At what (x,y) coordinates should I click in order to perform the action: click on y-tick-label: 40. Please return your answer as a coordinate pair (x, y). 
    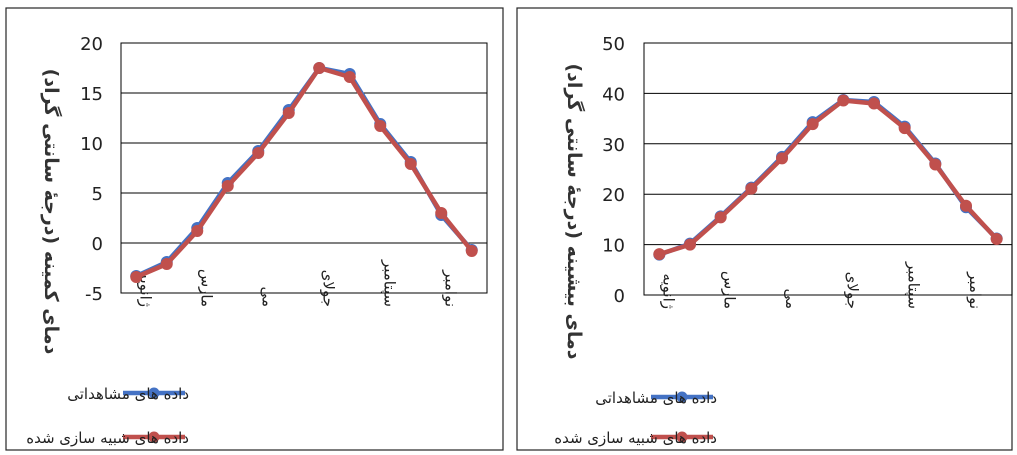
    Looking at the image, I should click on (613, 94).